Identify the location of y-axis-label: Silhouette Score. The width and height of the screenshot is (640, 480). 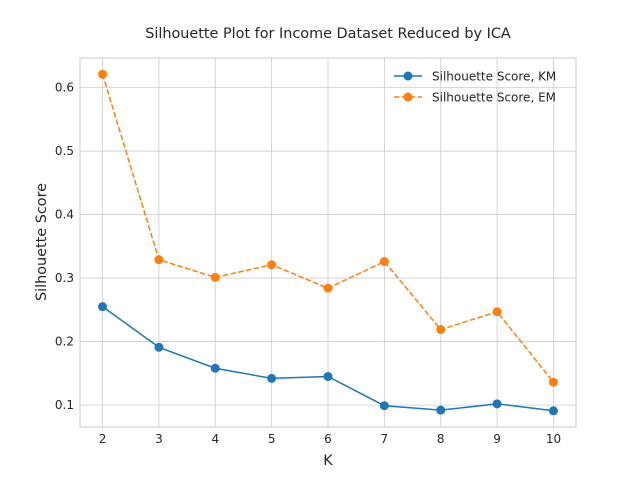
(42, 242).